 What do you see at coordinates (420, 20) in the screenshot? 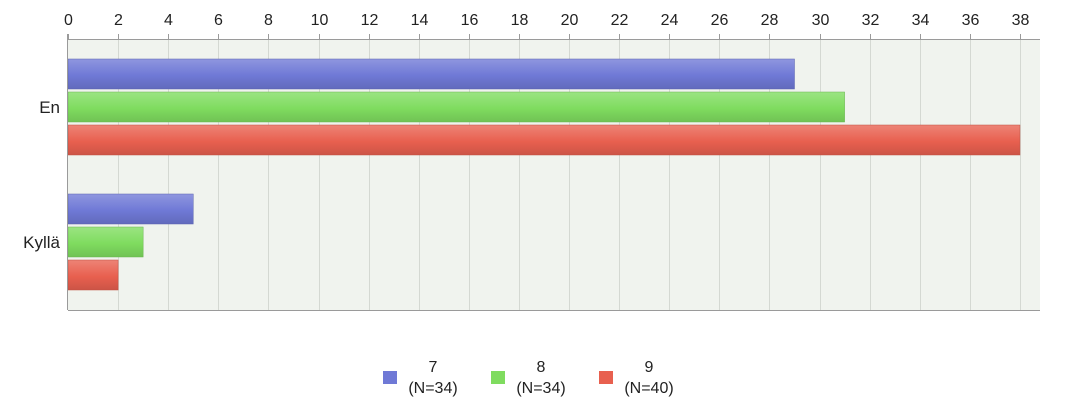
I see `x-tick-label: 14` at bounding box center [420, 20].